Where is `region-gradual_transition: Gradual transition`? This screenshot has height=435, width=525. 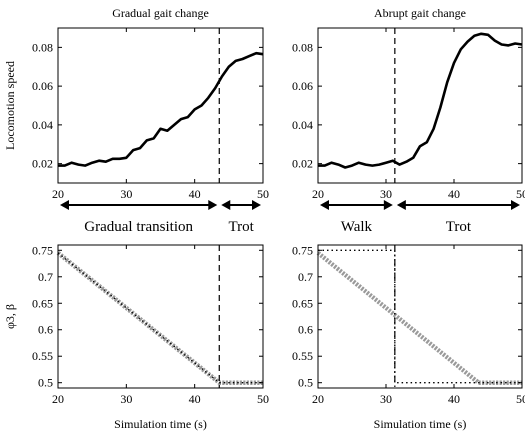 region-gradual_transition: Gradual transition is located at coordinates (139, 217).